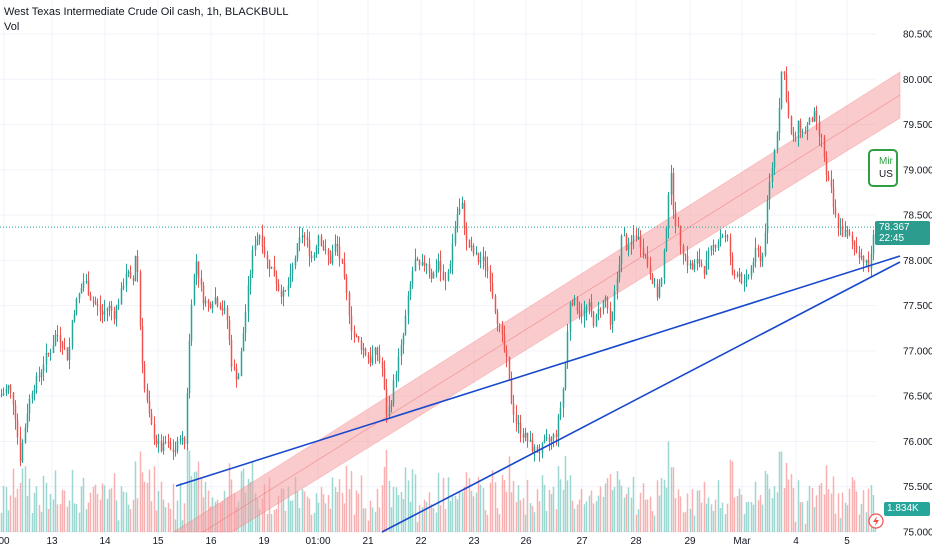 Image resolution: width=932 pixels, height=550 pixels. I want to click on last-price-badge: 78.367 22:45, so click(902, 233).